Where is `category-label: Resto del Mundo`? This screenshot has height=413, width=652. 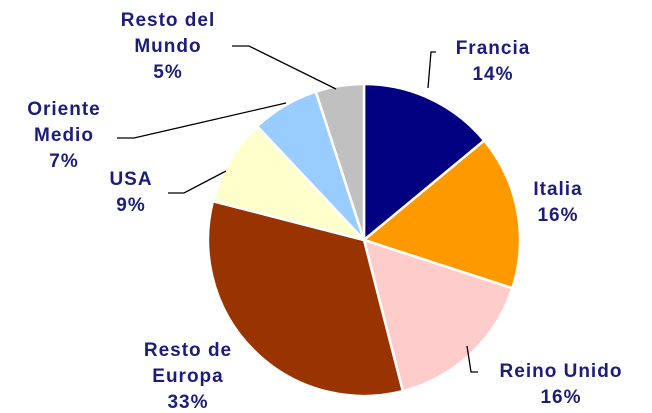 category-label: Resto del Mundo is located at coordinates (168, 33).